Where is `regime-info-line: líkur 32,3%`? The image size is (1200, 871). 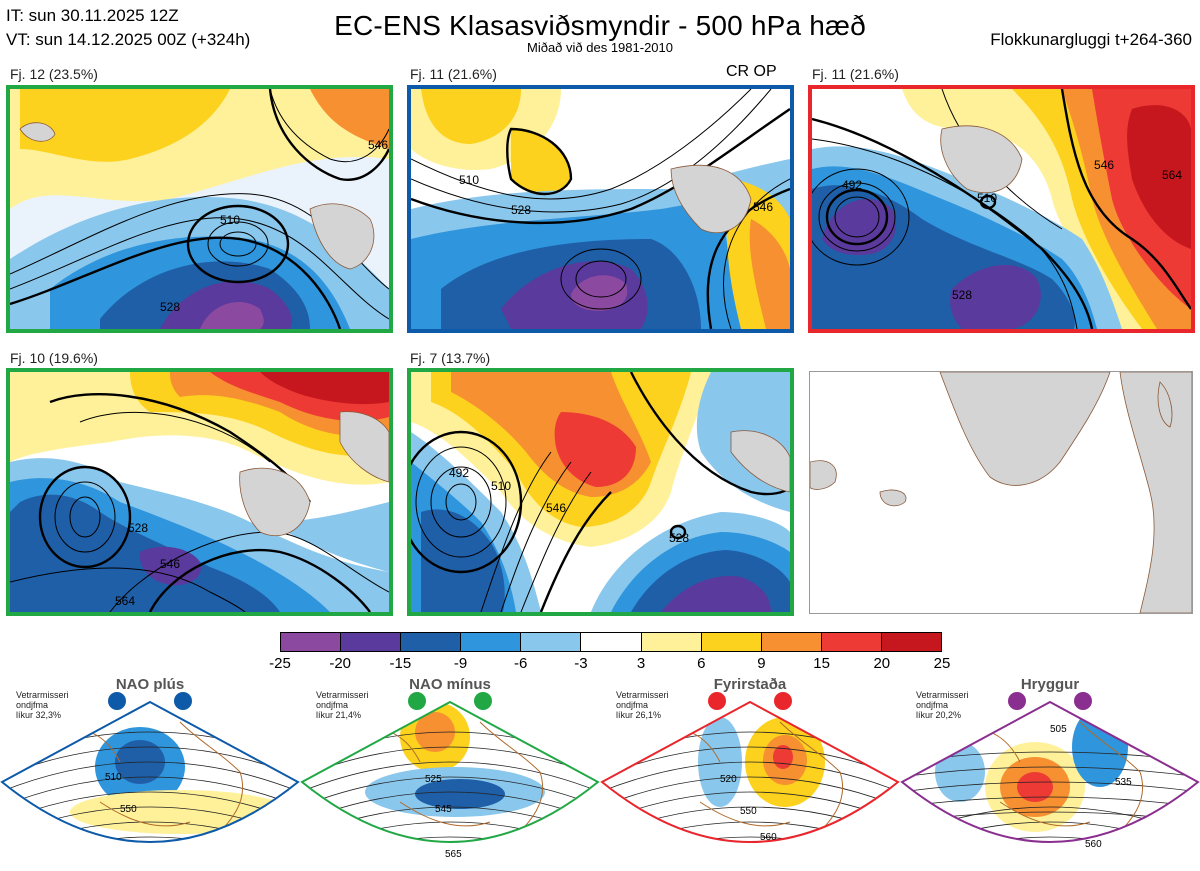 regime-info-line: líkur 32,3% is located at coordinates (39, 715).